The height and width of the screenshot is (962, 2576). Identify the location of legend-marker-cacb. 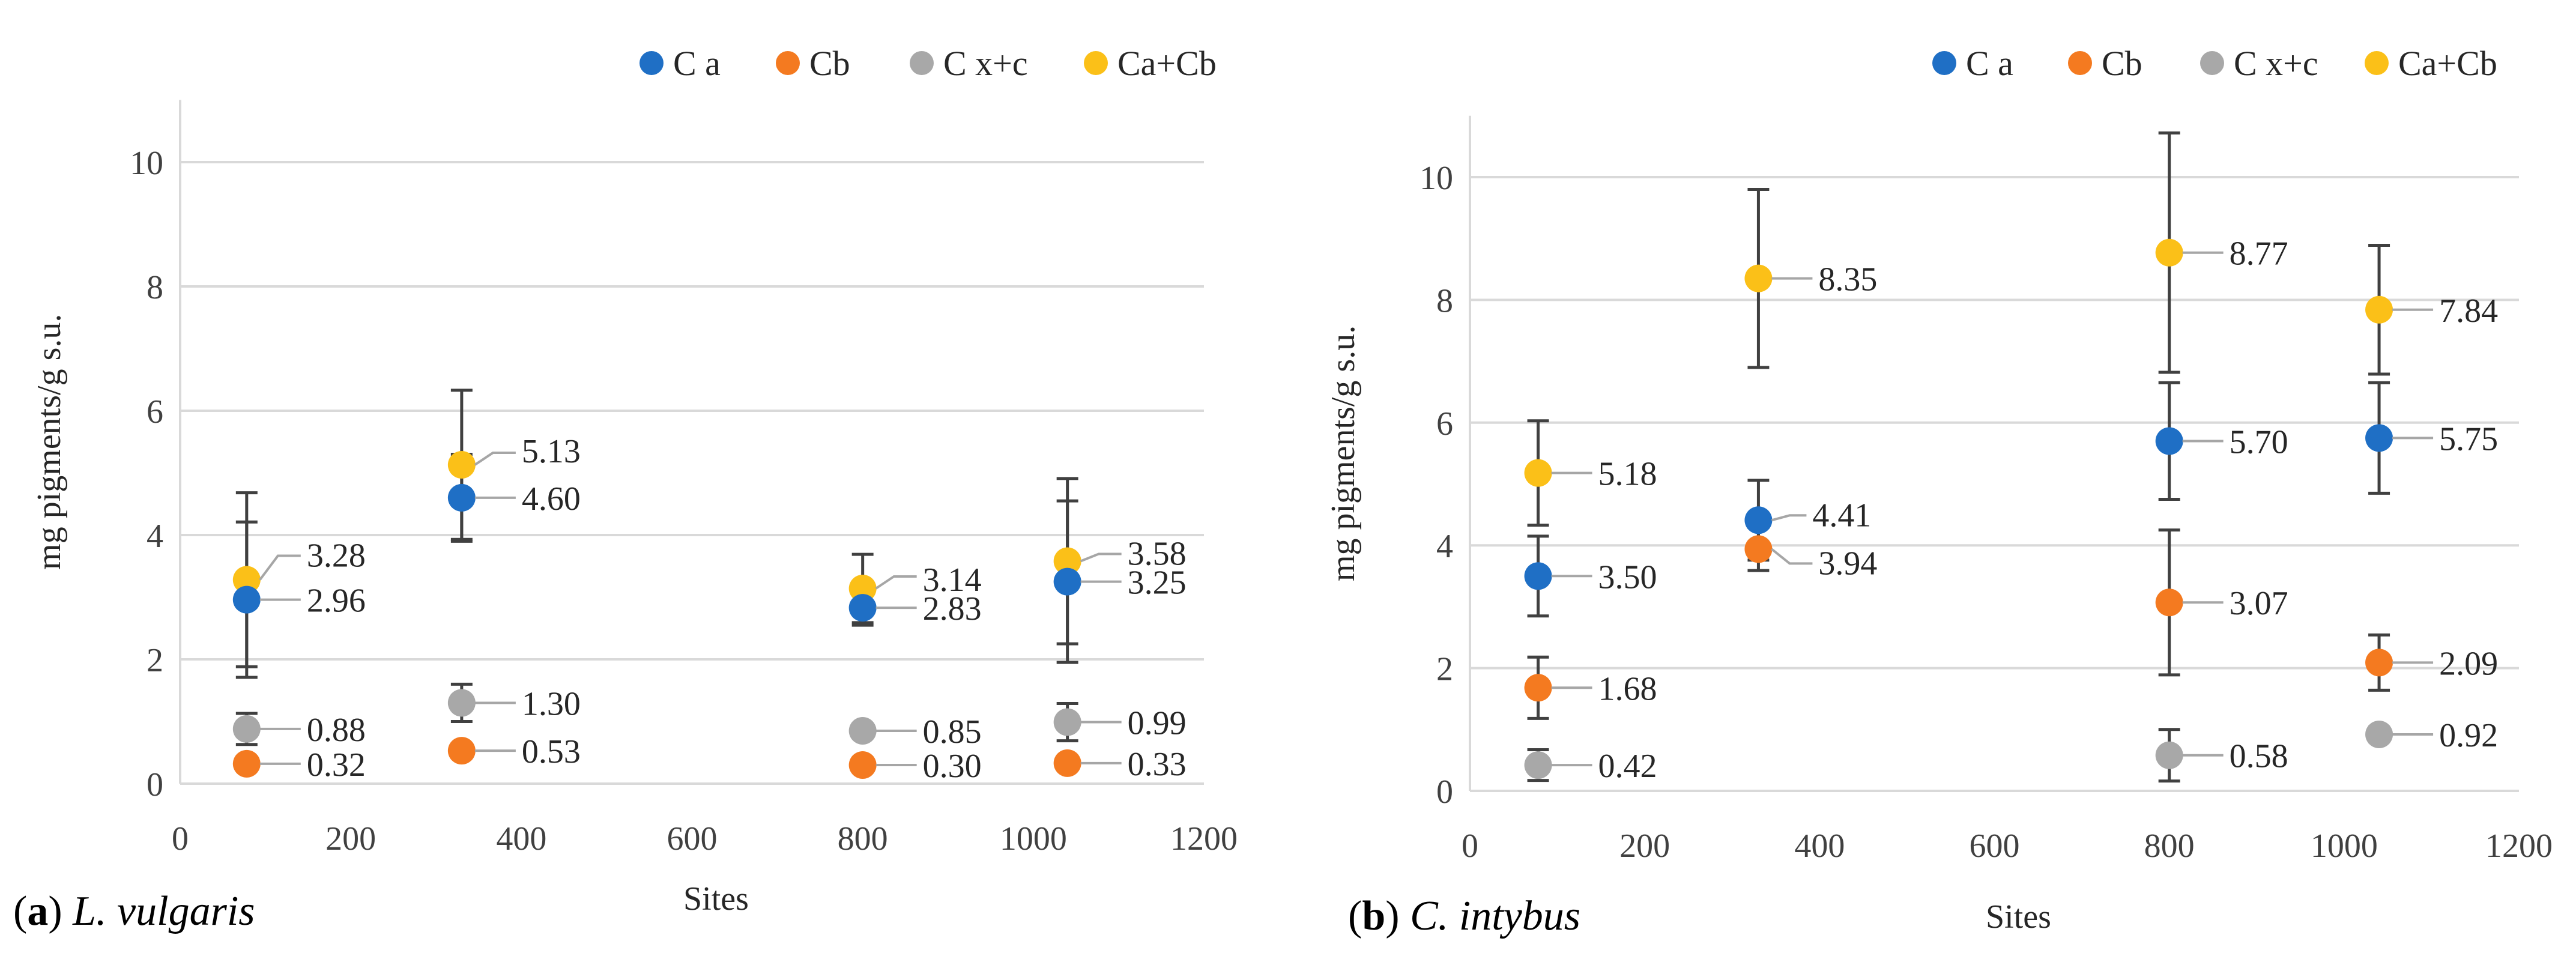
(2377, 63).